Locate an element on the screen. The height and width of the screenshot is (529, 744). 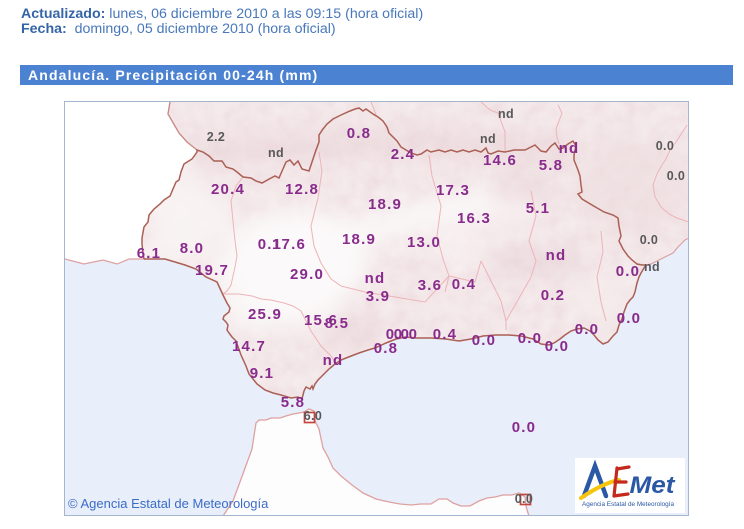
svg-text:Agencia Estatal de Meteorologí: Agencia Estatal de Meteorología is located at coordinates (628, 504).